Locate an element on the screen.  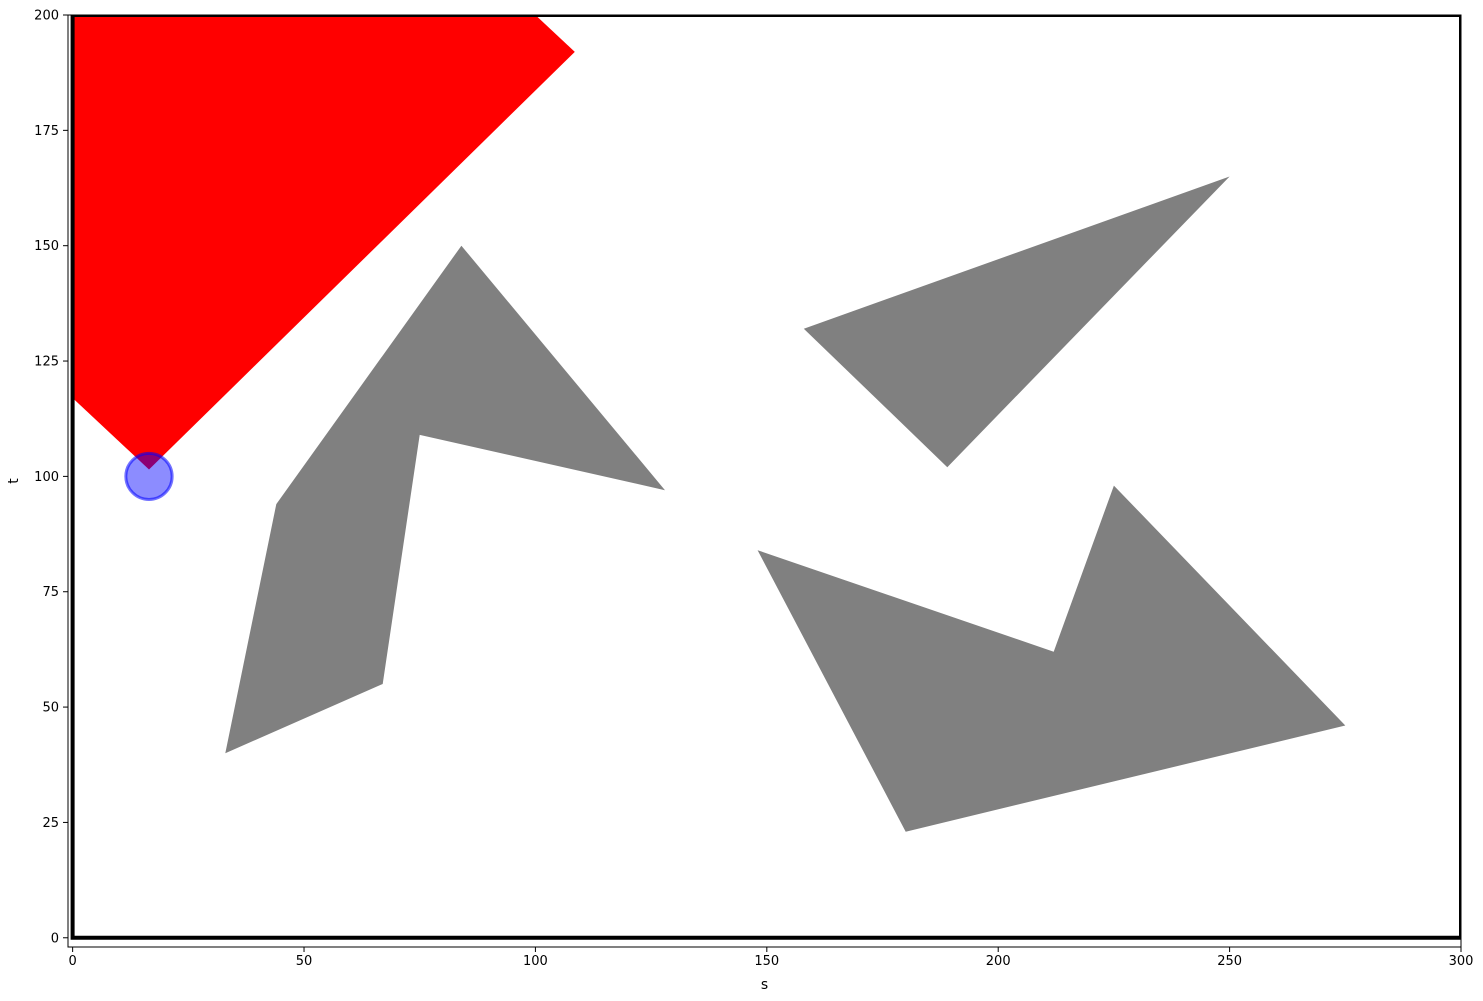
y-tick-label: 125 is located at coordinates (46, 362).